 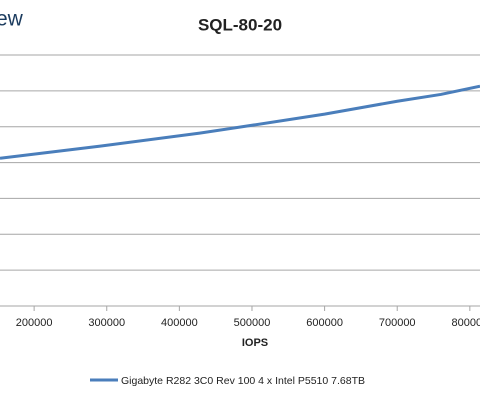 What do you see at coordinates (34, 323) in the screenshot?
I see `x-tick-label: 200000` at bounding box center [34, 323].